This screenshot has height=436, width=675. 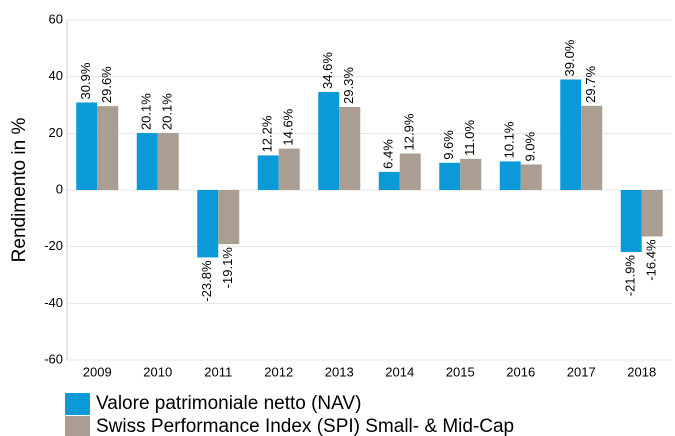 I want to click on x-tick-label: 2015, so click(x=460, y=371).